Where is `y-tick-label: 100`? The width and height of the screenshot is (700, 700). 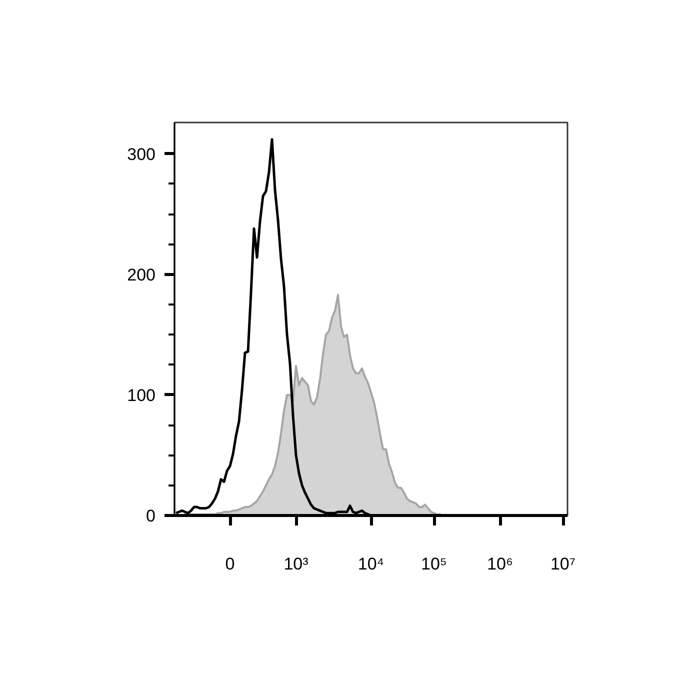 y-tick-label: 100 is located at coordinates (141, 395).